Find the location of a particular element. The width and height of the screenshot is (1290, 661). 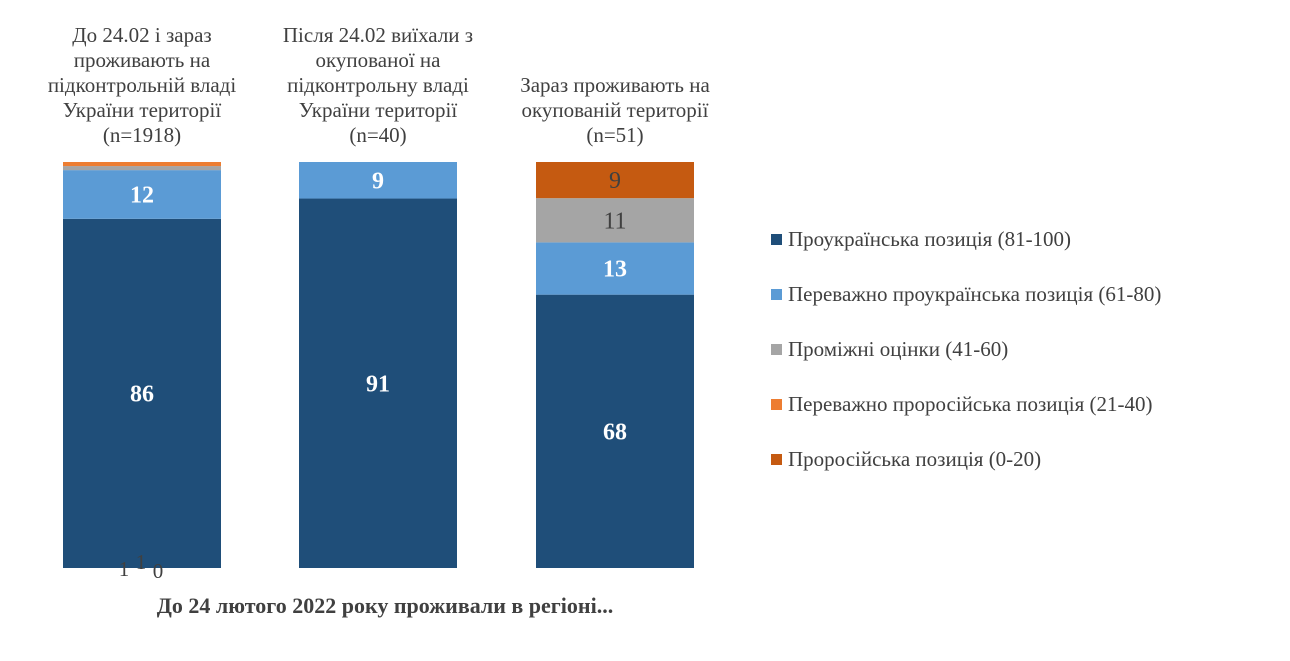

data-label: 86 is located at coordinates (142, 394).